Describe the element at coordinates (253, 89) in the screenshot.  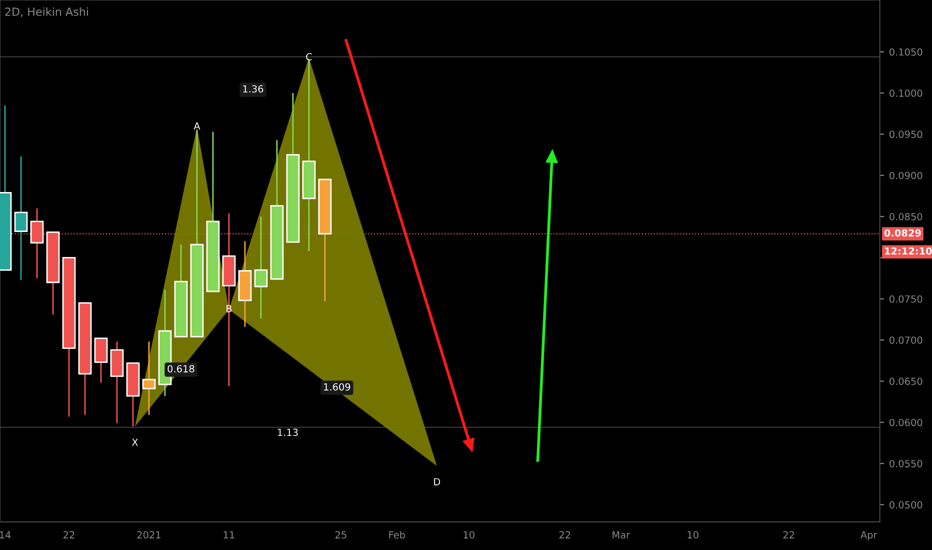
I see `annotation: 1.36` at that location.